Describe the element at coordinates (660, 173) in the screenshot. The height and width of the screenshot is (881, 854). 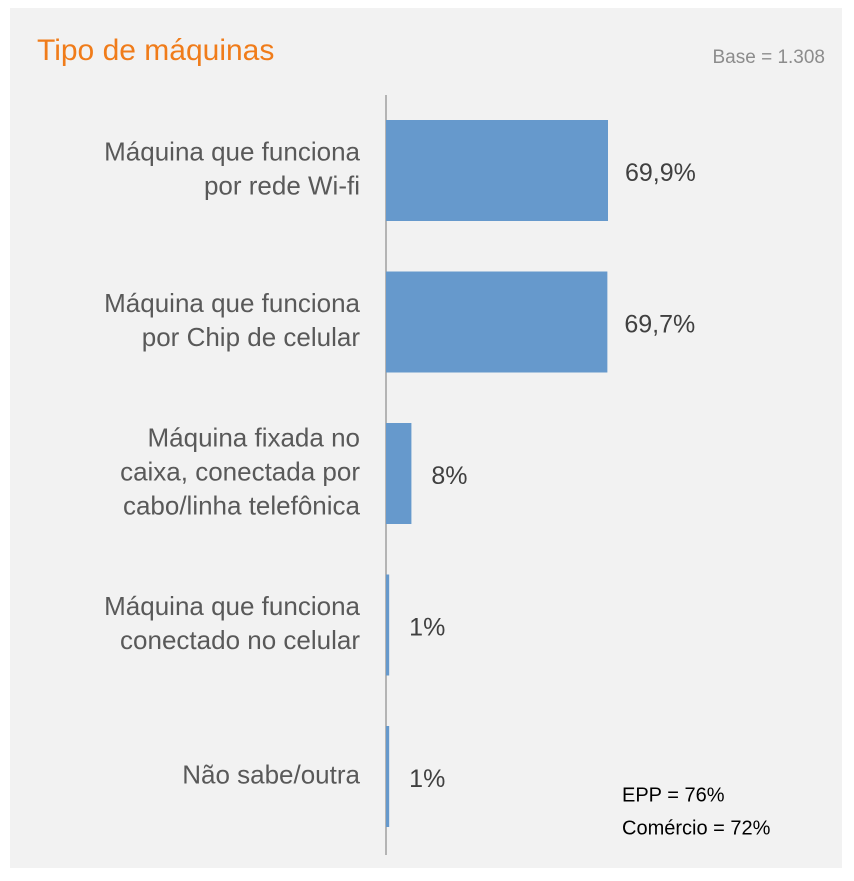
I see `value-label: 69,9%` at that location.